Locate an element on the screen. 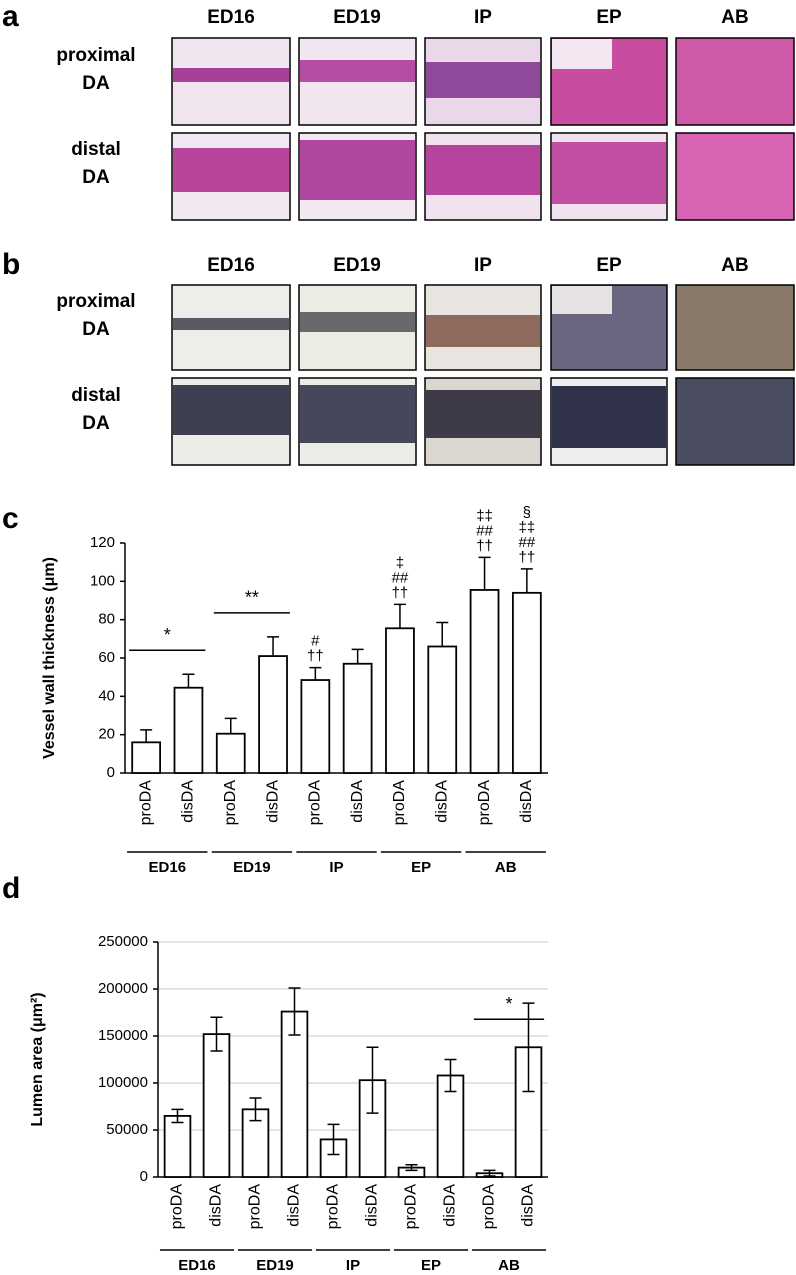 The width and height of the screenshot is (796, 1275). column-header: AB is located at coordinates (734, 265).